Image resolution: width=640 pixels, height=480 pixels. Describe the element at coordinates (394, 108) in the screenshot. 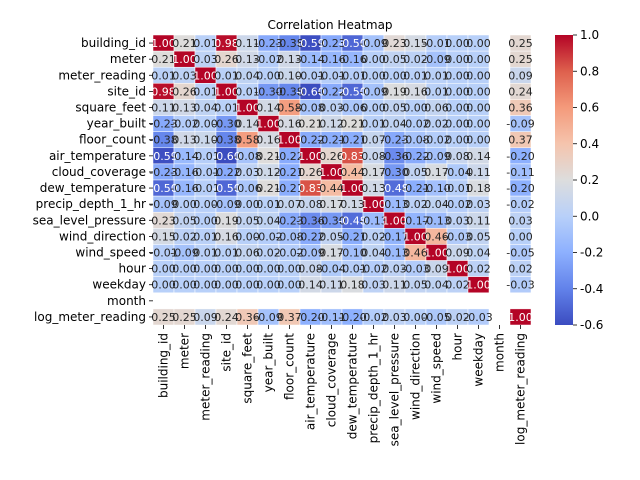

I see `cell-value-label: 0.05` at that location.